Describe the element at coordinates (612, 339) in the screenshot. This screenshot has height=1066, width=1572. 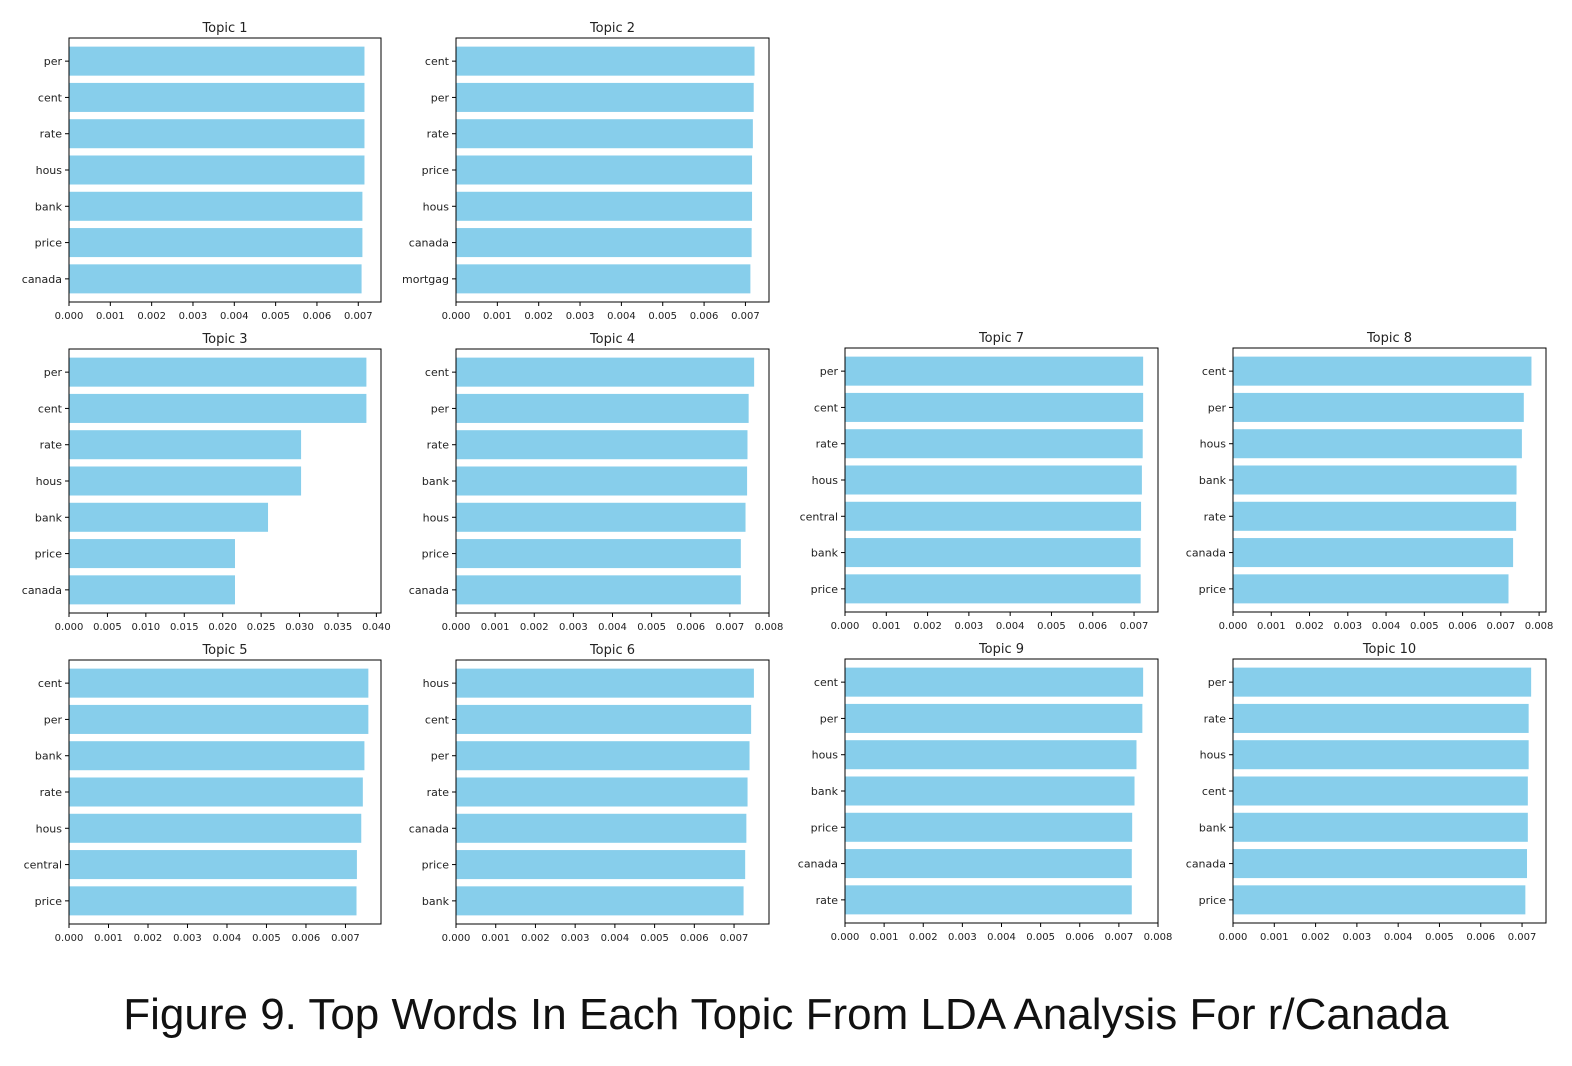
I see `chart-title: Topic 4` at that location.